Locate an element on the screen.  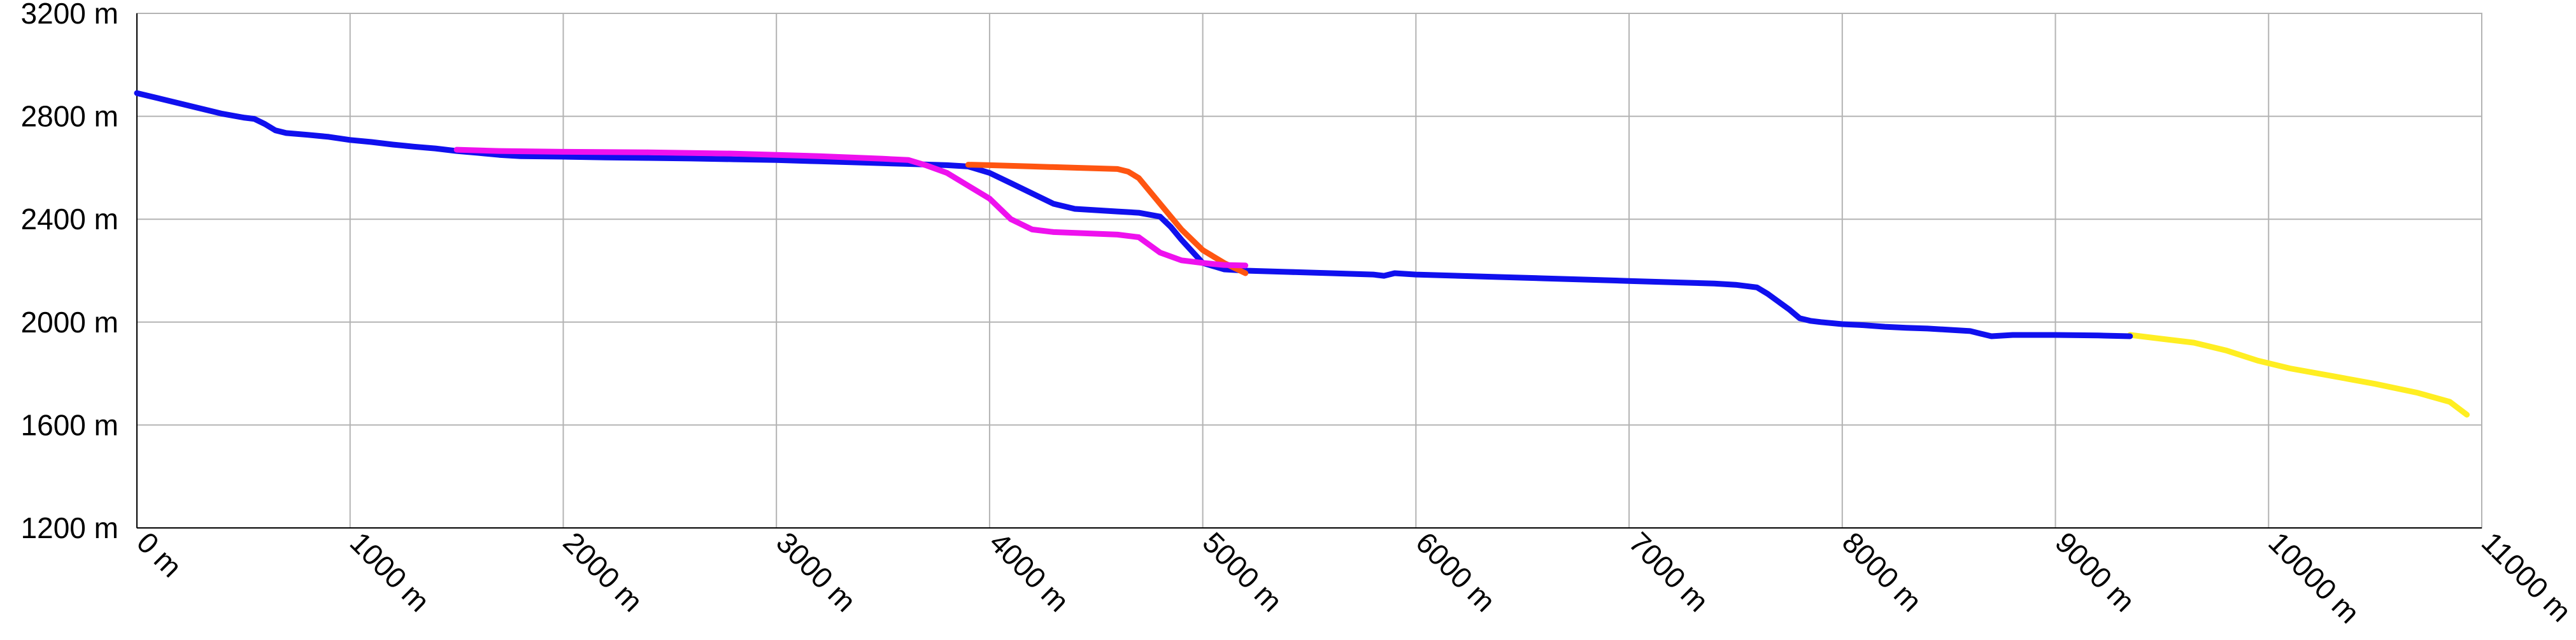
y-tick-label-1200: 1200 m is located at coordinates (70, 527).